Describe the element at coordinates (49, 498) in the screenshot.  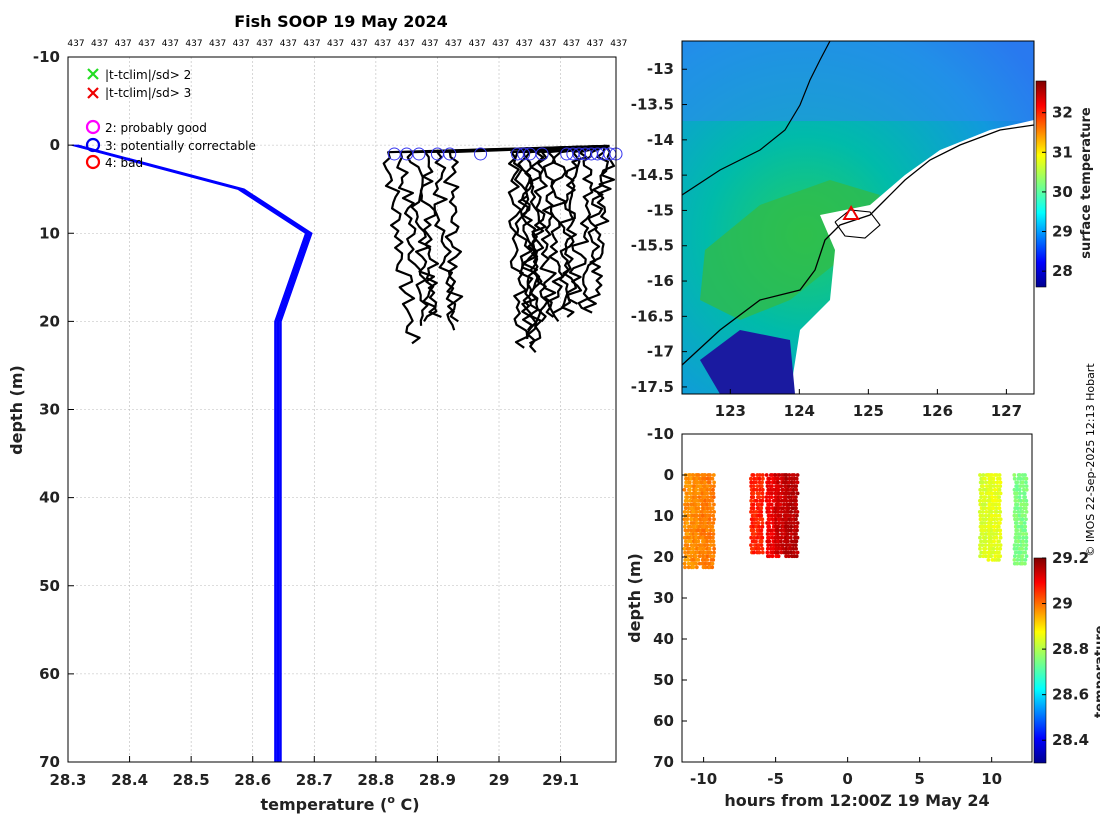
I see `y-tick-label: 40` at that location.